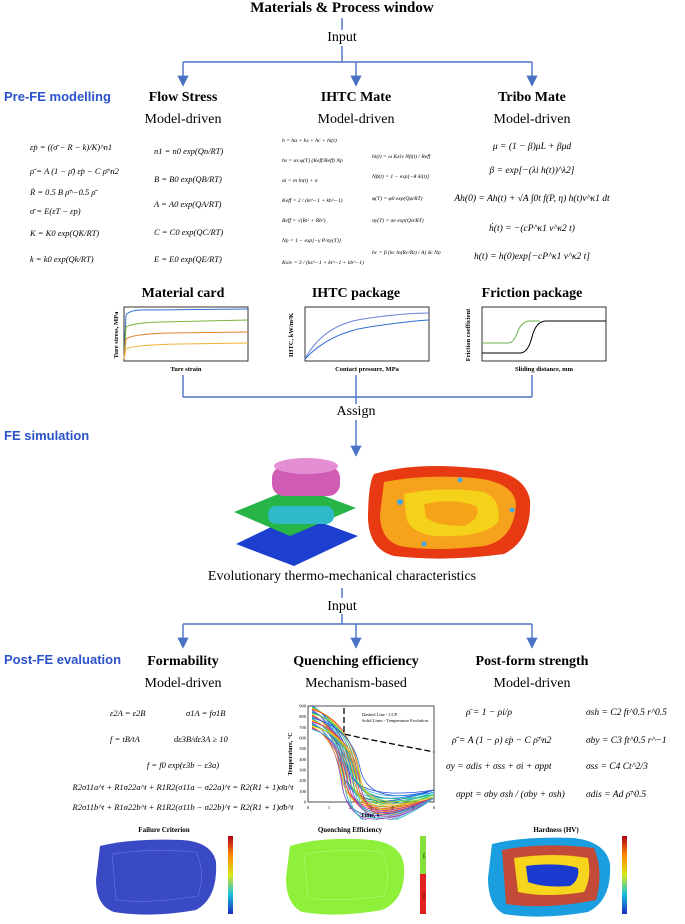 This screenshot has width=685, height=924. Describe the element at coordinates (188, 179) in the screenshot. I see `flow-eq-r2: B = B0 exp(QB/RT)` at that location.